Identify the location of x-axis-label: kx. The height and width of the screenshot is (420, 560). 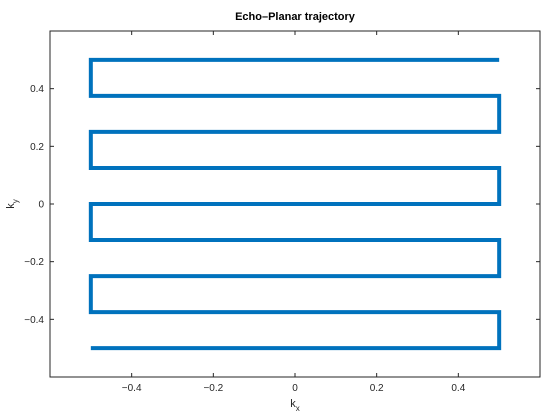
(295, 405).